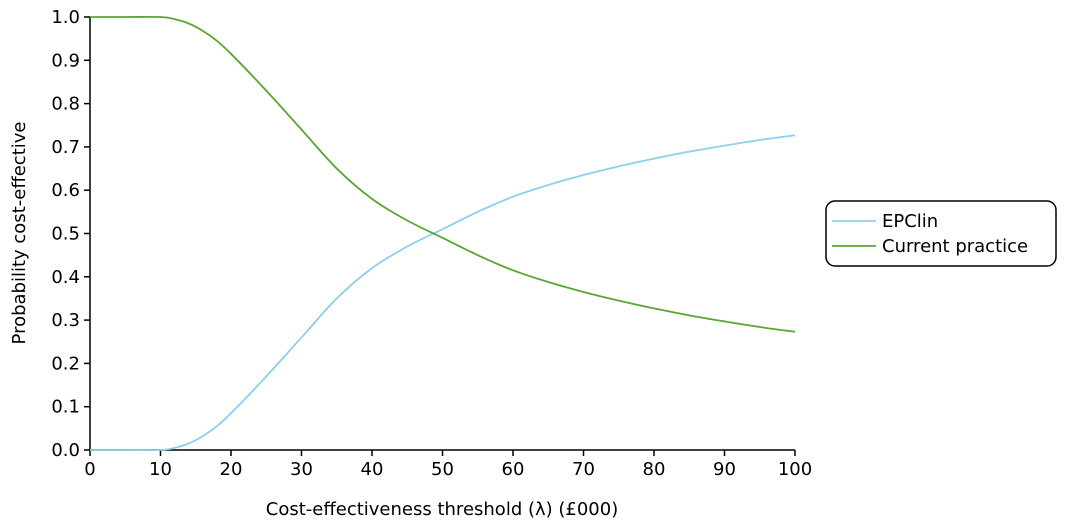  What do you see at coordinates (442, 509) in the screenshot?
I see `x-axis-title: Cost-effectiveness threshold (λ) (£000)` at bounding box center [442, 509].